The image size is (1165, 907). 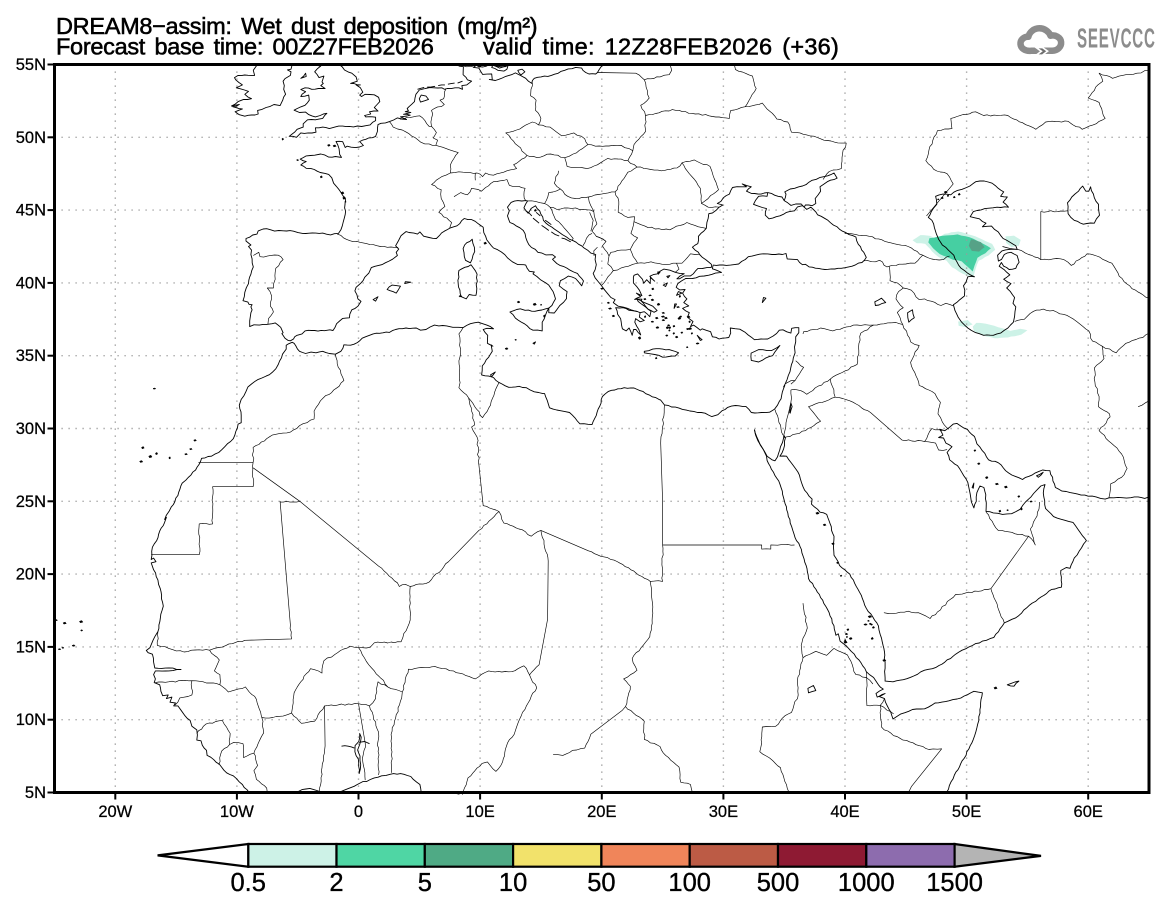 I want to click on svg-text: 500, so click(x=778, y=883).